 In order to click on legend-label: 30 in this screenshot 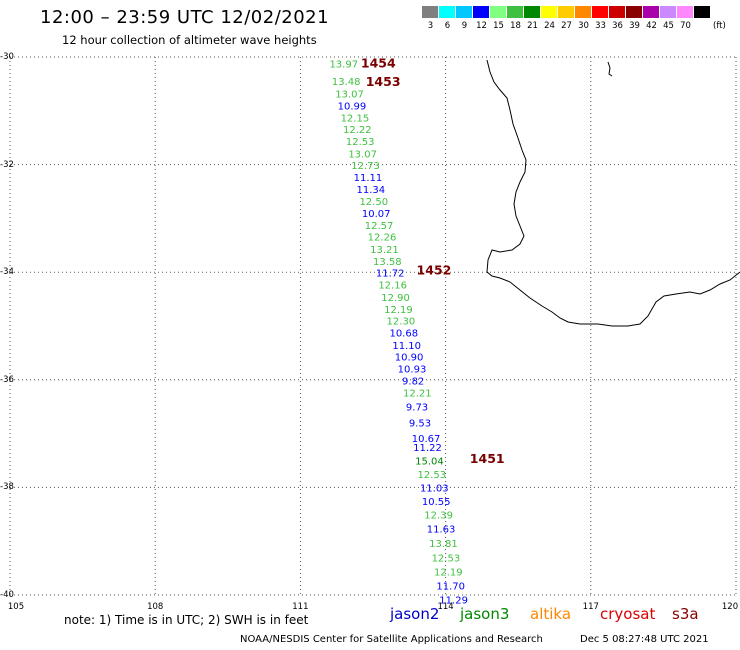, I will do `click(583, 26)`.